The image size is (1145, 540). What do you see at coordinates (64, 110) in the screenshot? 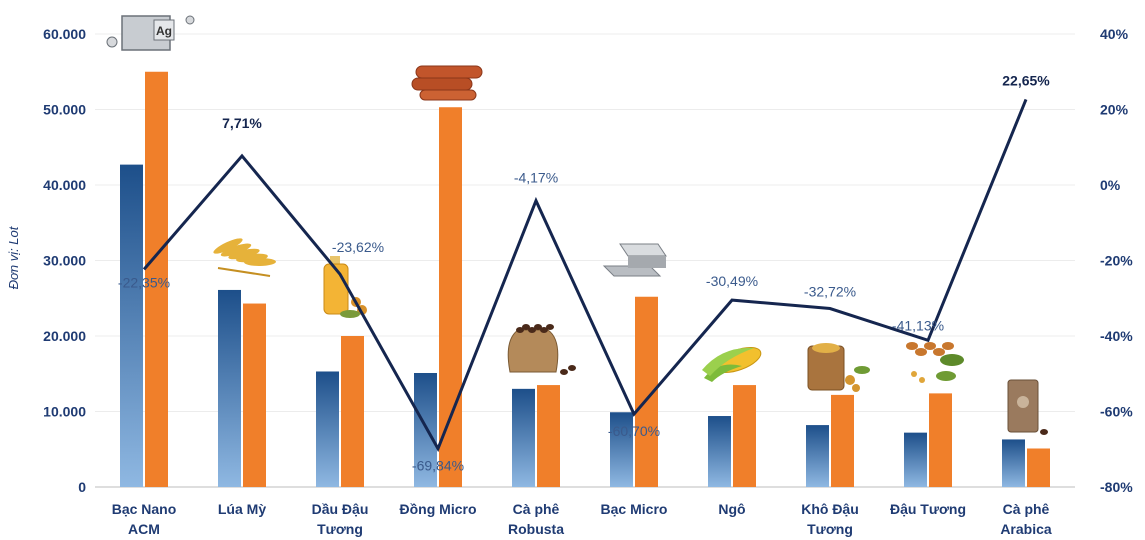
I see `left-tick-label: 50.000` at bounding box center [64, 110].